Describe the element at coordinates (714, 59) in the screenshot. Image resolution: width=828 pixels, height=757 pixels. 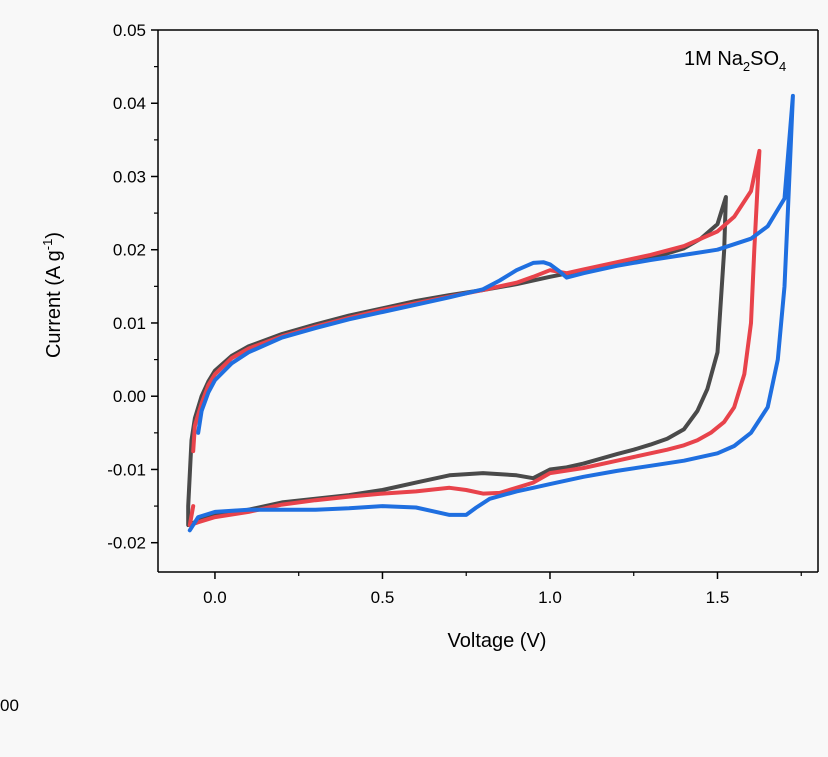
I see `annot-prefix: 1M Na` at that location.